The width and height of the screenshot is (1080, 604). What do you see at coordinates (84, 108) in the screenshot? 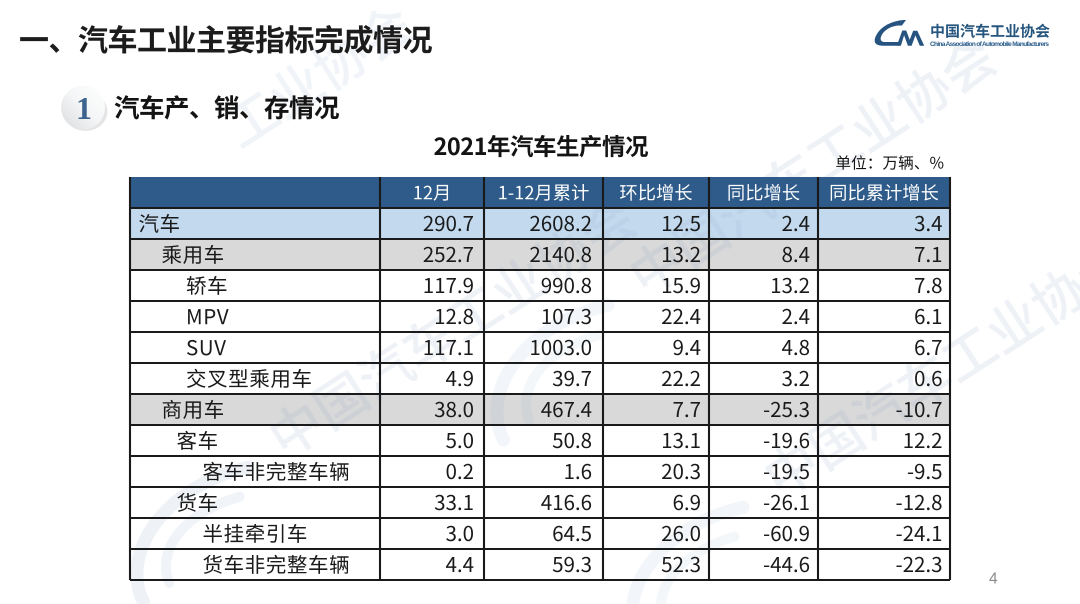
I see `svg-text: 1` at bounding box center [84, 108].